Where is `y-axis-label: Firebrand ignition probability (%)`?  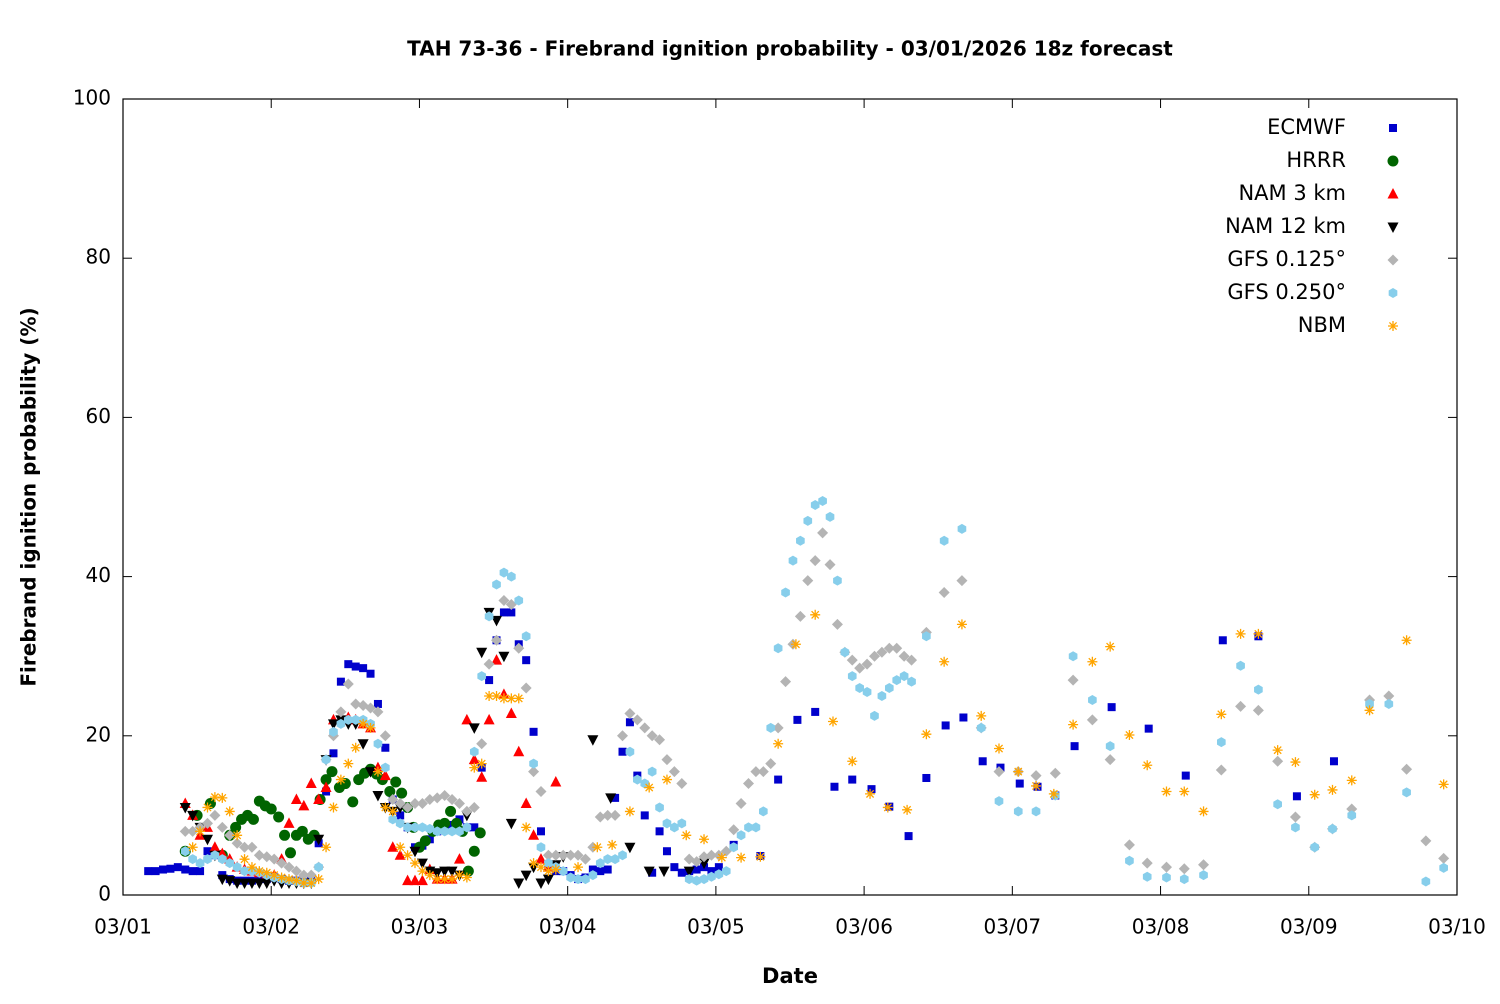 y-axis-label: Firebrand ignition probability (%) is located at coordinates (29, 496).